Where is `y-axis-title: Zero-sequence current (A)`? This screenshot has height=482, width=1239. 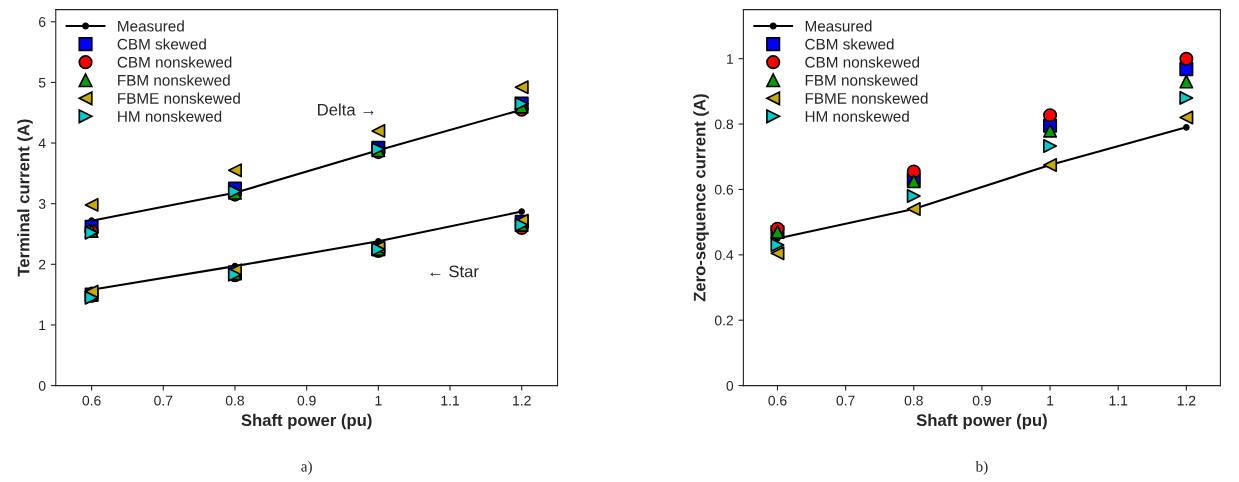
y-axis-title: Zero-sequence current (A) is located at coordinates (701, 198).